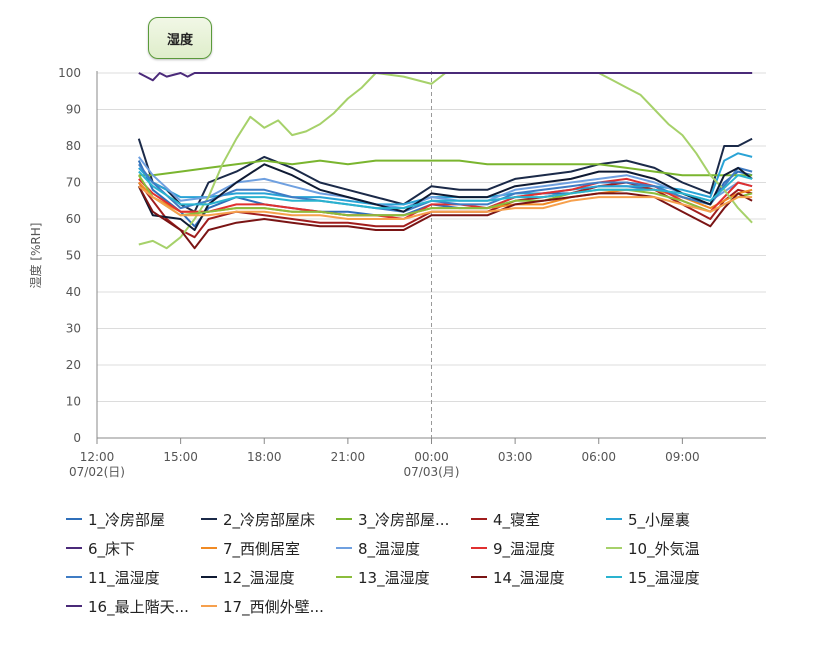 This screenshot has height=650, width=827. I want to click on legend-item-14: 14_温湿度, so click(518, 577).